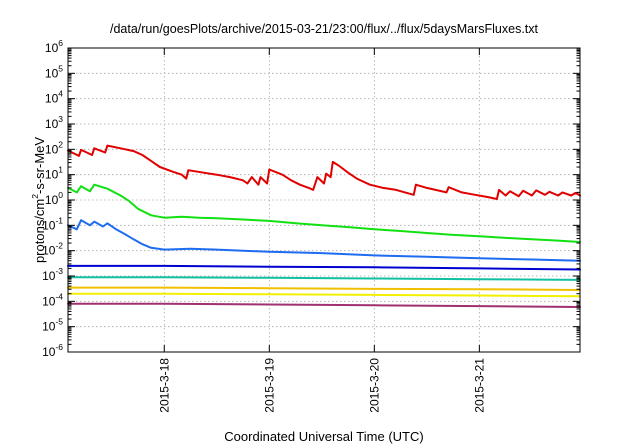  What do you see at coordinates (54, 173) in the screenshot?
I see `y-tick-label: 10¹` at bounding box center [54, 173].